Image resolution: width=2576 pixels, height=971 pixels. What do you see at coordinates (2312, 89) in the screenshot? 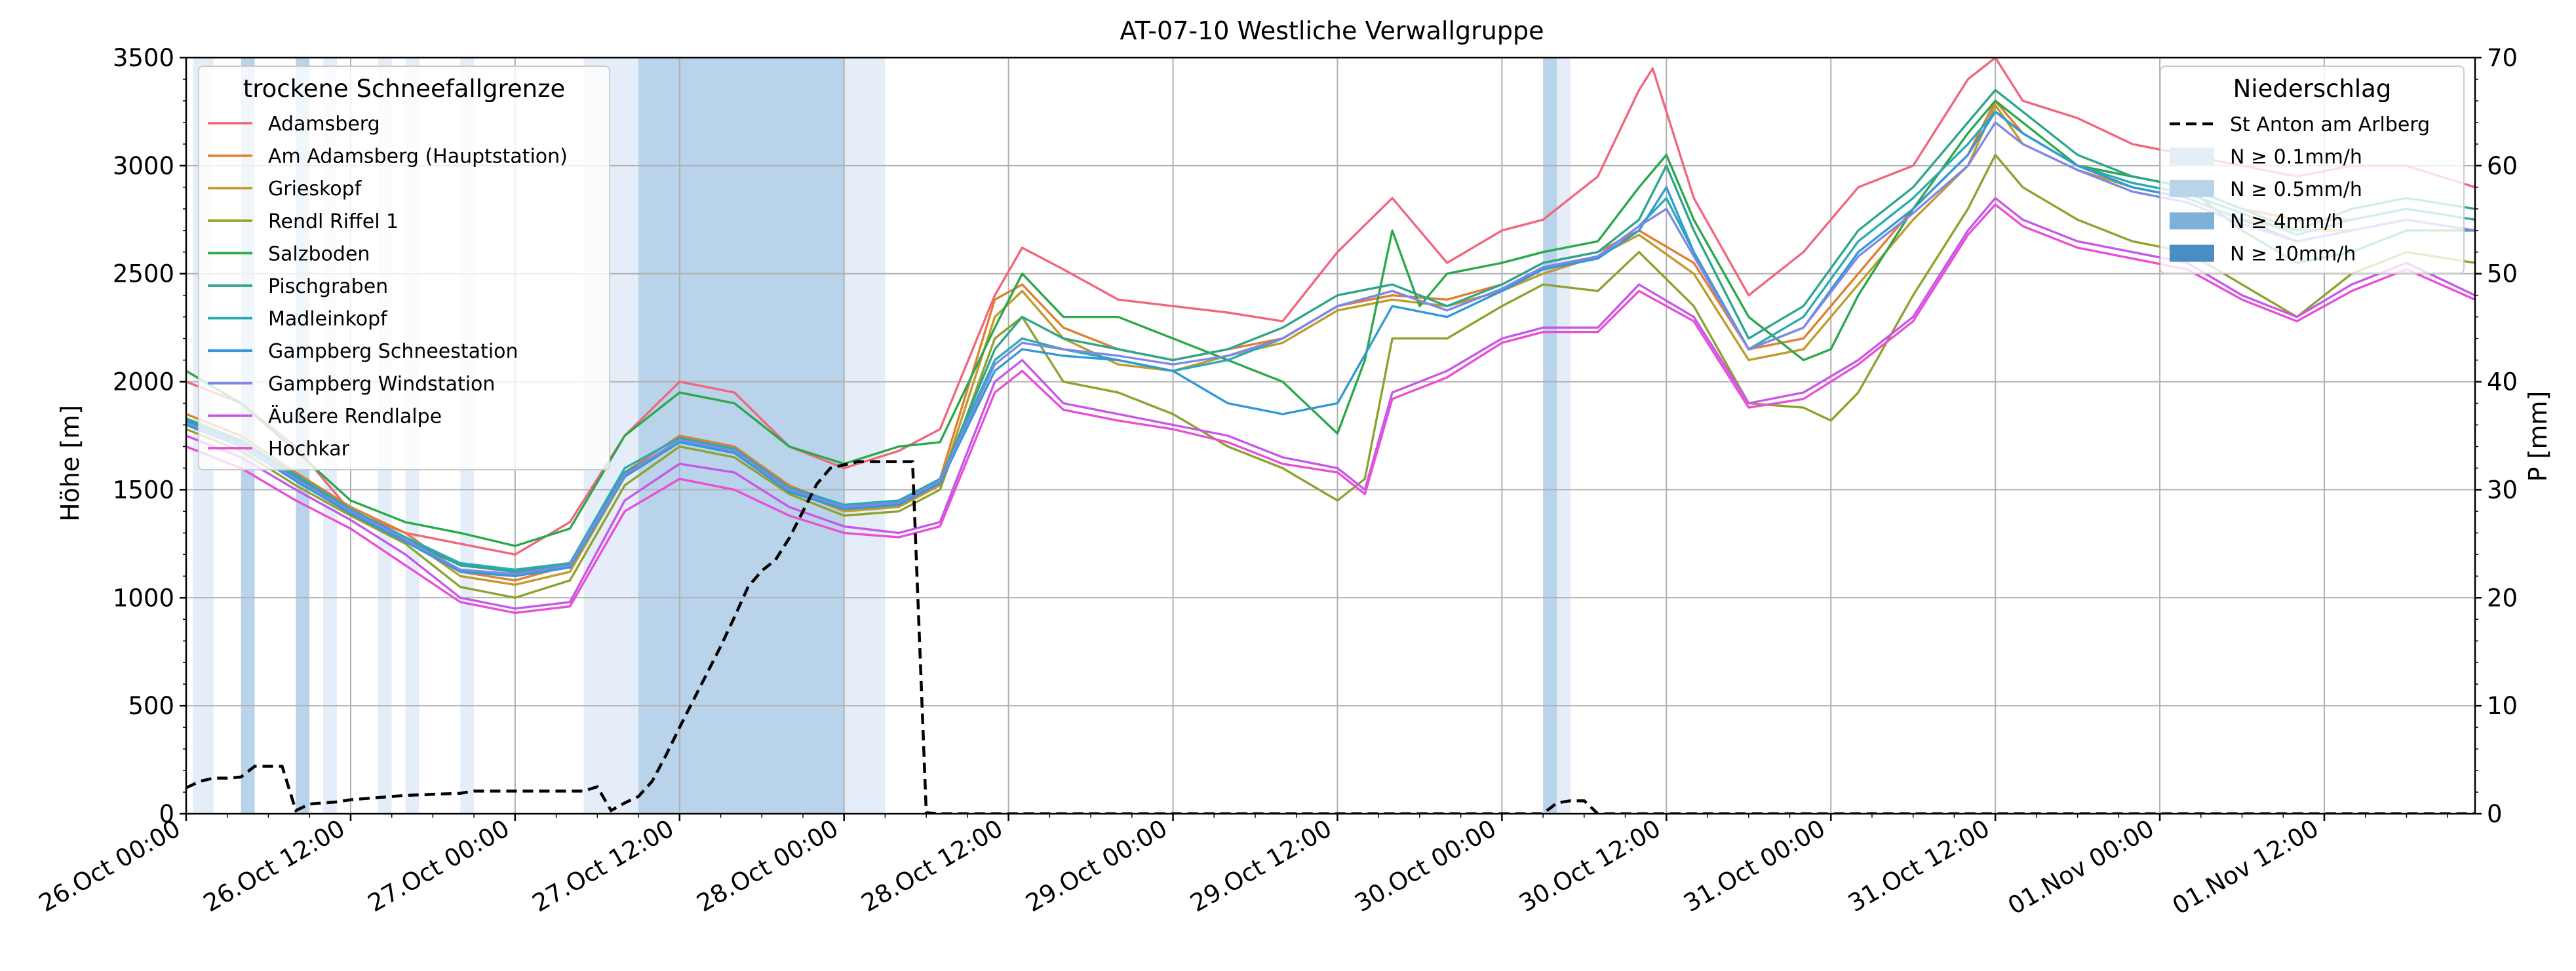
I see `legend-right-title: Niederschlag` at bounding box center [2312, 89].